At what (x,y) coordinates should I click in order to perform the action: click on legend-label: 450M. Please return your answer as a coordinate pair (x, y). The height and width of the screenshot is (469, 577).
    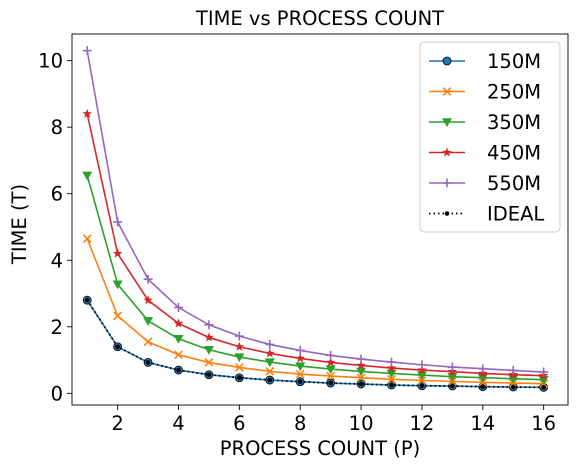
    Looking at the image, I should click on (514, 153).